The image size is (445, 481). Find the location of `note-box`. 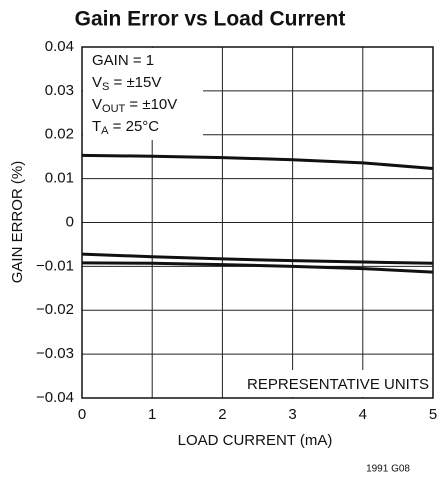

note-box is located at coordinates (331, 383).